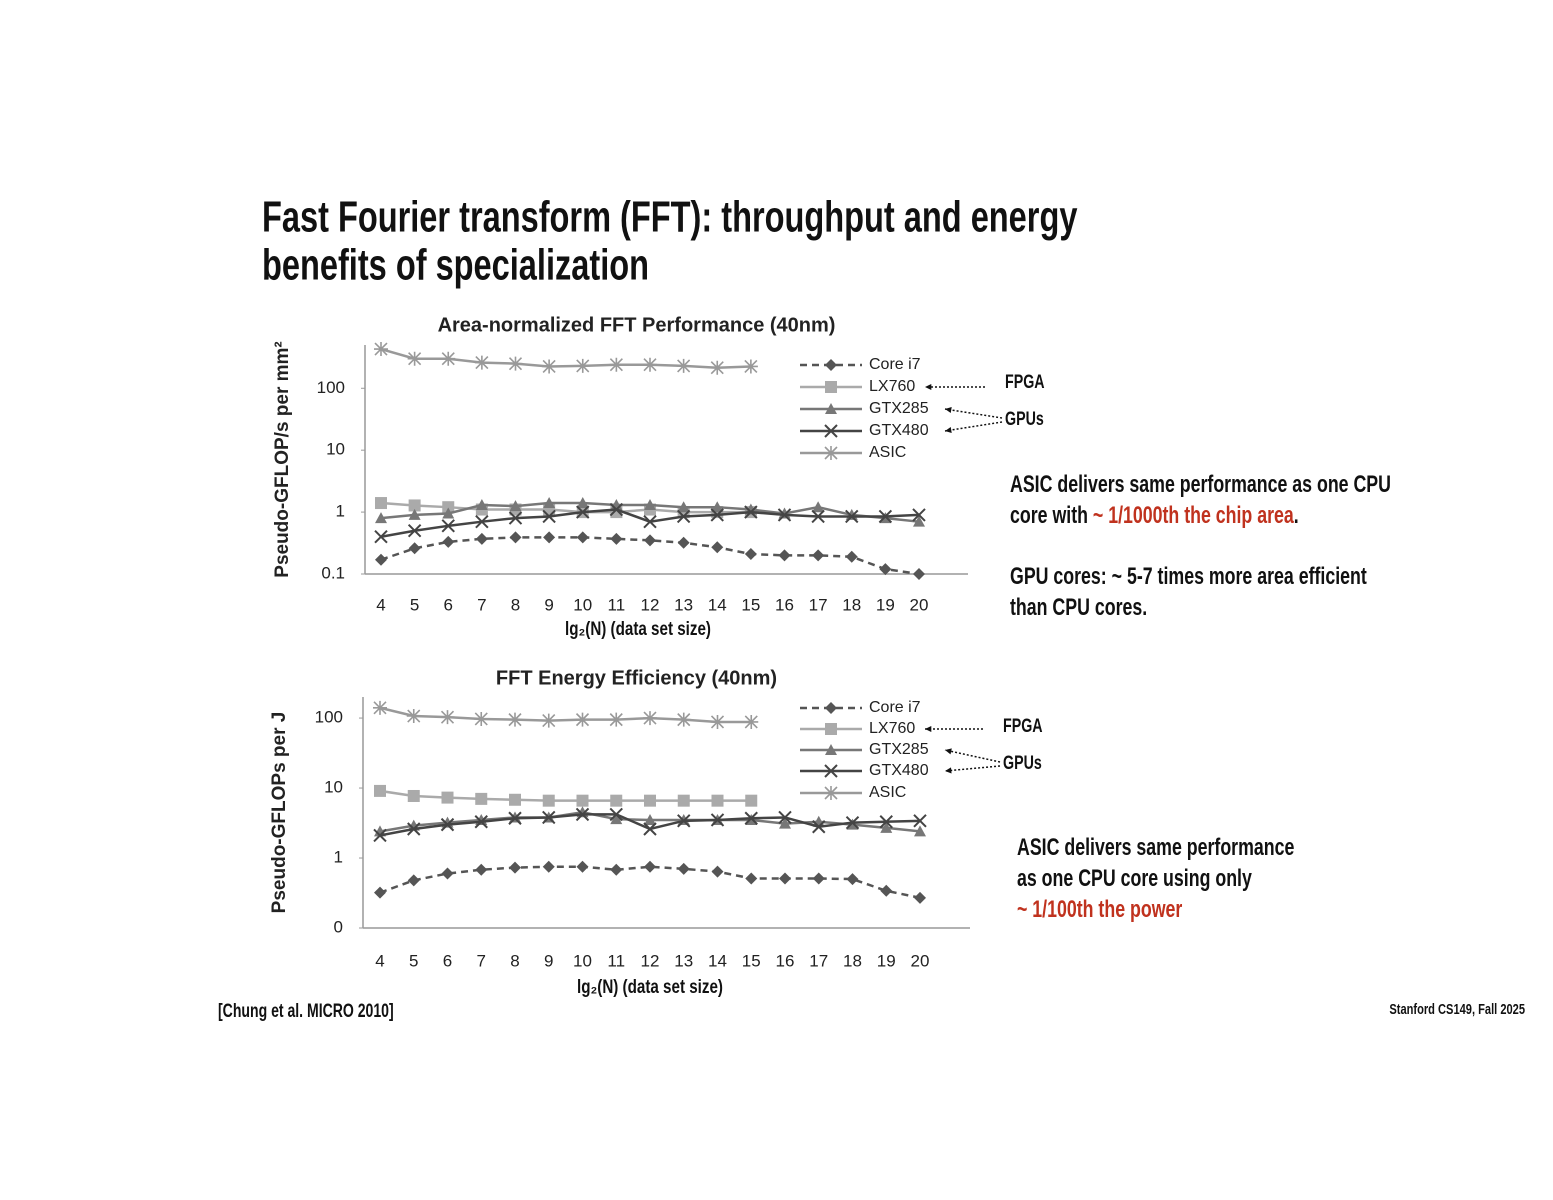 This screenshot has width=1553, height=1200. Describe the element at coordinates (784, 604) in the screenshot. I see `x-tick-label: 16` at that location.